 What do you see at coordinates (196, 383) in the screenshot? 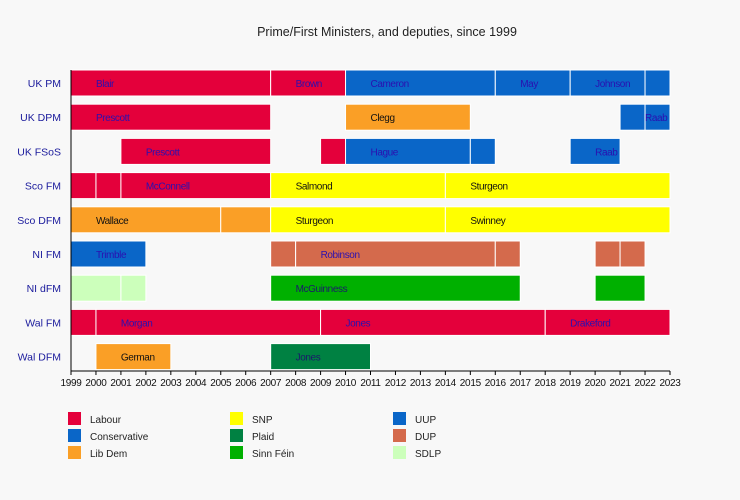
I see `x-tick-label: 2004` at bounding box center [196, 383].